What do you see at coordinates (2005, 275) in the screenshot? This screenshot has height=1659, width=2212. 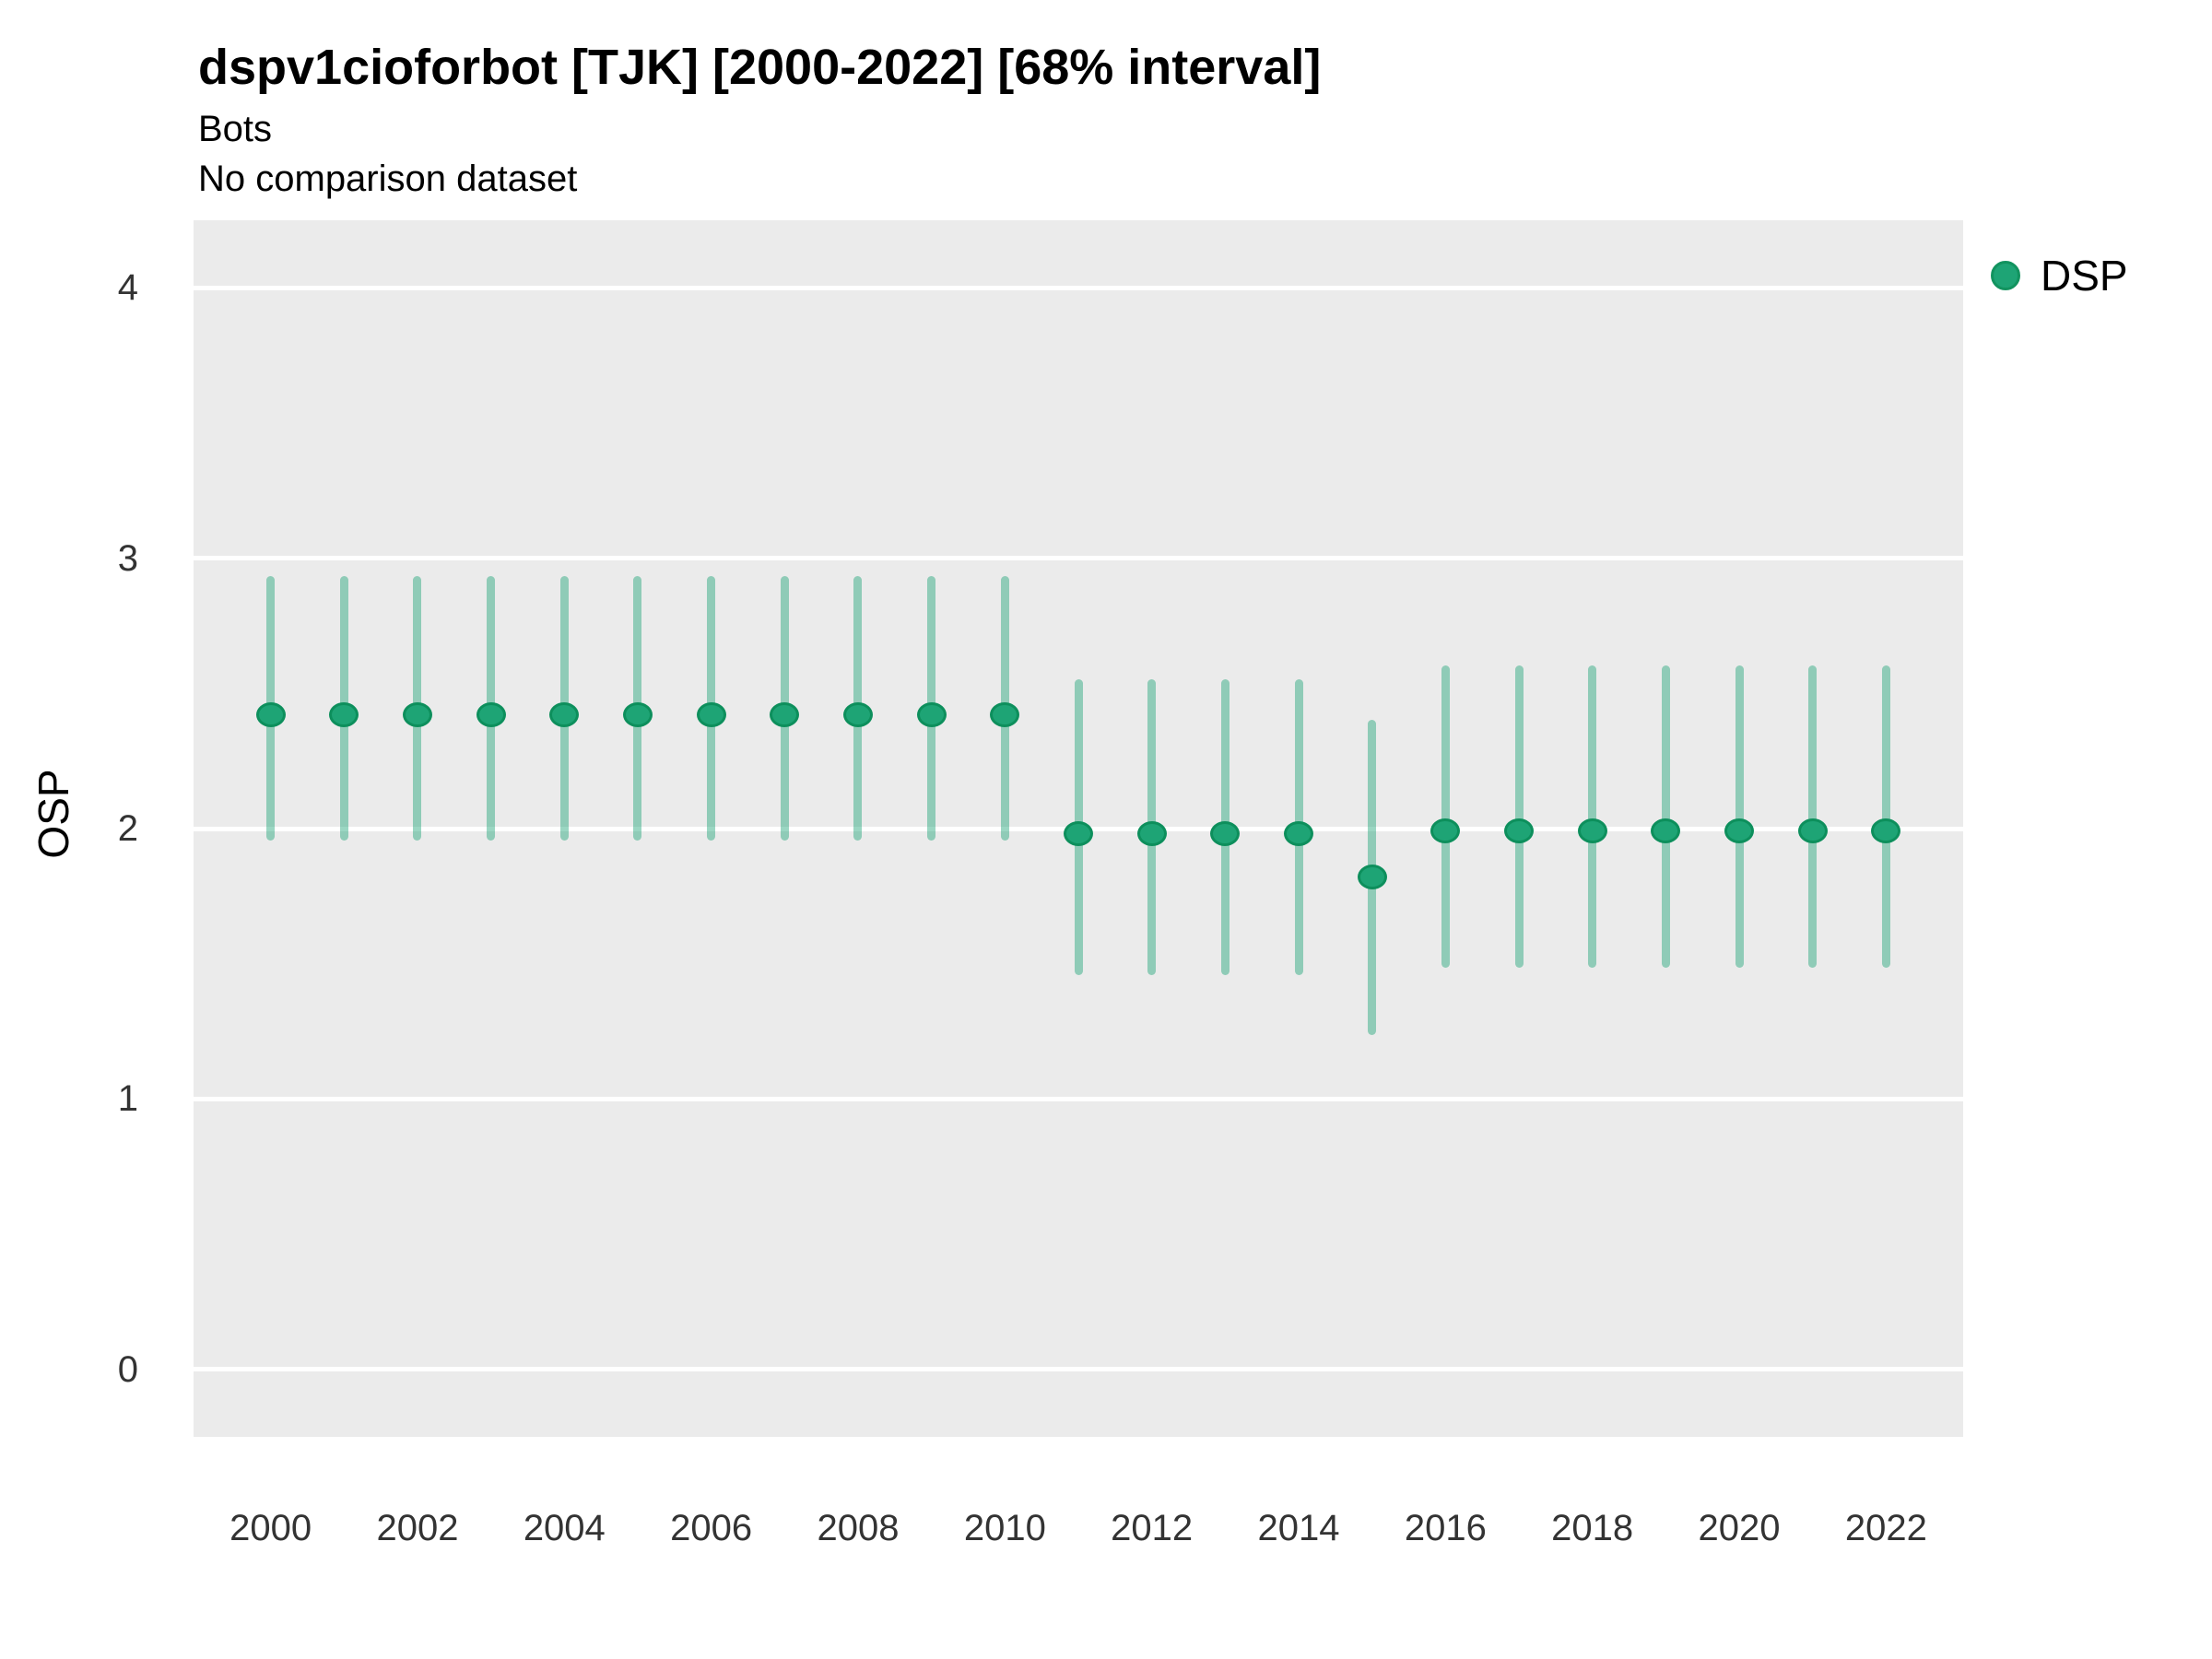 I see `legend-marker-icon` at bounding box center [2005, 275].